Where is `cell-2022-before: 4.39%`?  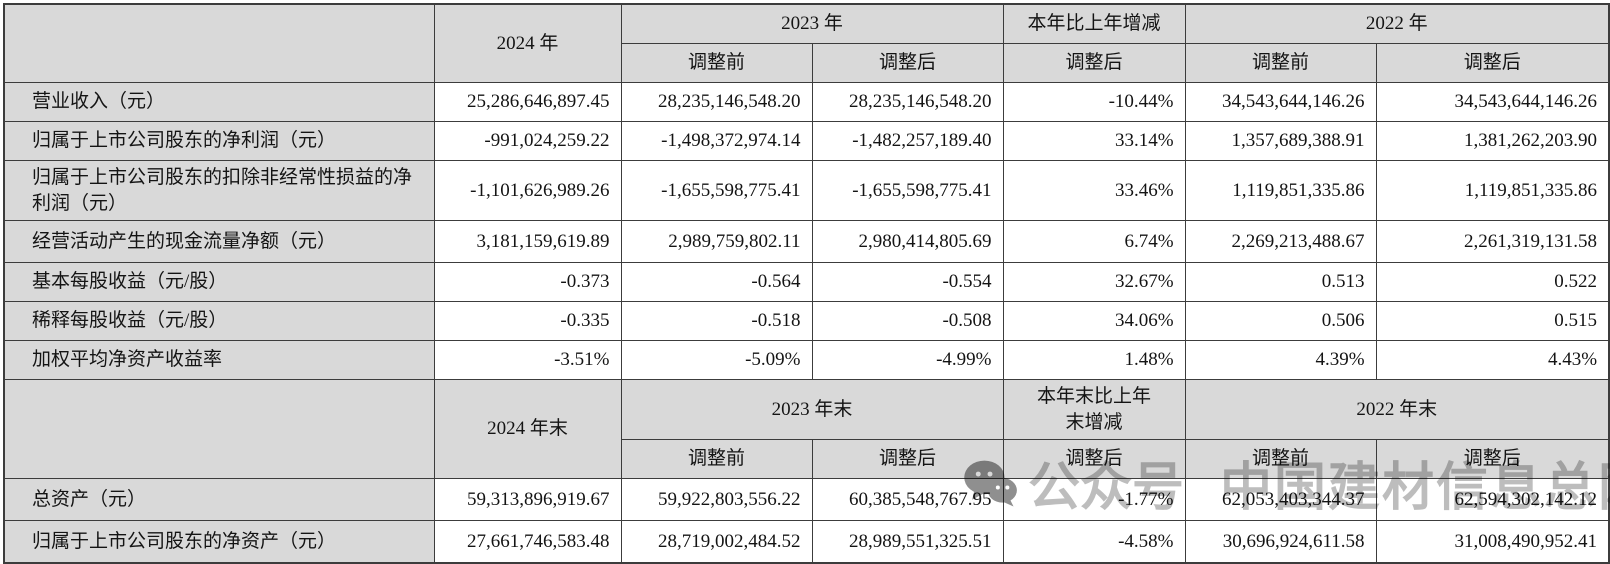 cell-2022-before: 4.39% is located at coordinates (1280, 360).